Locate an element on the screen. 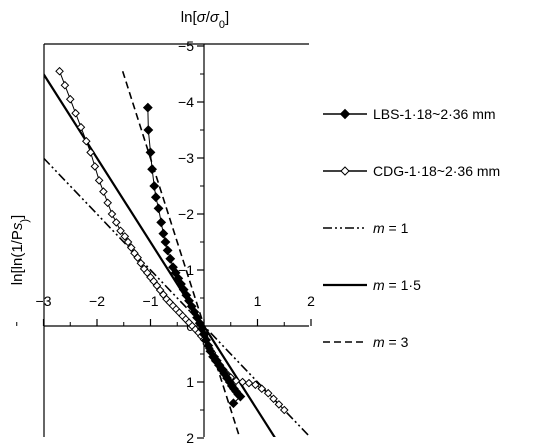 This screenshot has width=560, height=447. y-tick-label: 2 is located at coordinates (190, 438).